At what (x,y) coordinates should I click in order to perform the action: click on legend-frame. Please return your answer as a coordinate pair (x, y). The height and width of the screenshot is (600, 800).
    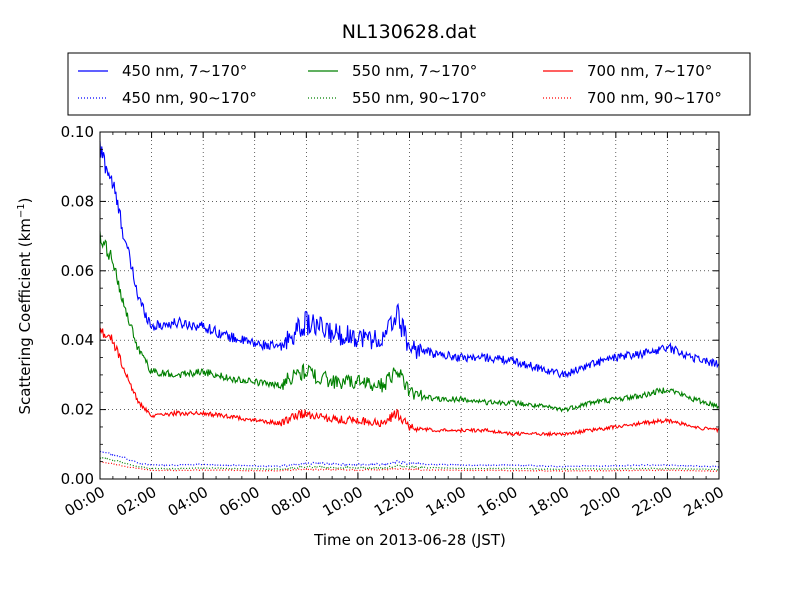
    Looking at the image, I should click on (409, 84).